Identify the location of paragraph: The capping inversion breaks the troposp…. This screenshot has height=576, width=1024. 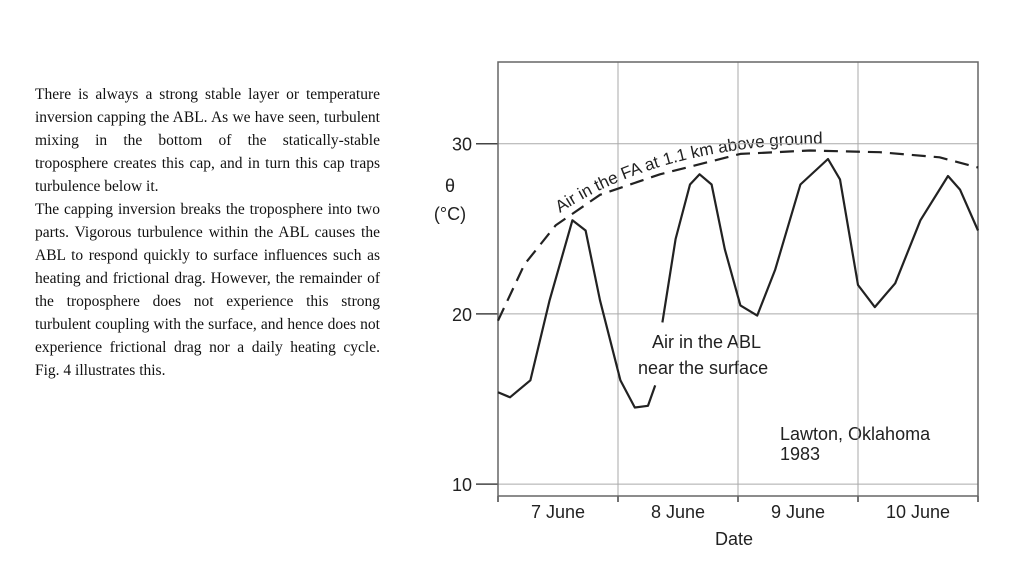
(207, 290).